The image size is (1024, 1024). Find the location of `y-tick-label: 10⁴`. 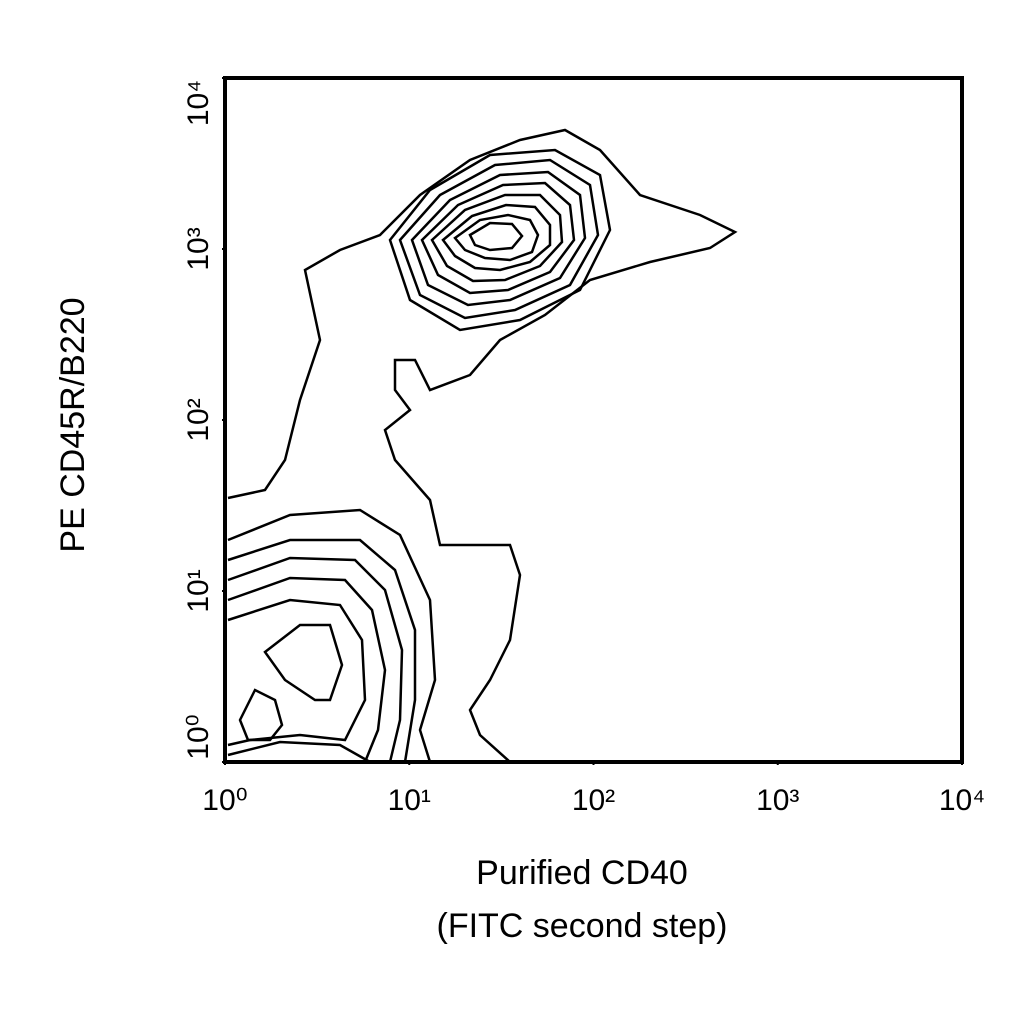

y-tick-label: 10⁴ is located at coordinates (198, 103).